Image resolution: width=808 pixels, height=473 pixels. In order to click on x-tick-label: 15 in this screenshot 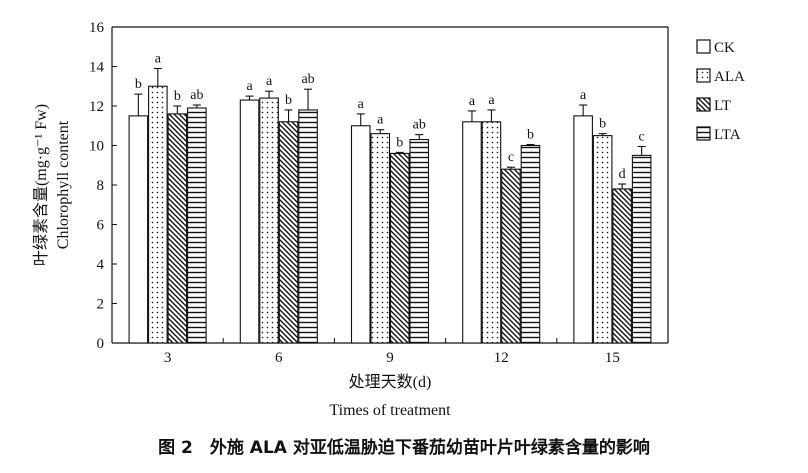, I will do `click(612, 358)`.